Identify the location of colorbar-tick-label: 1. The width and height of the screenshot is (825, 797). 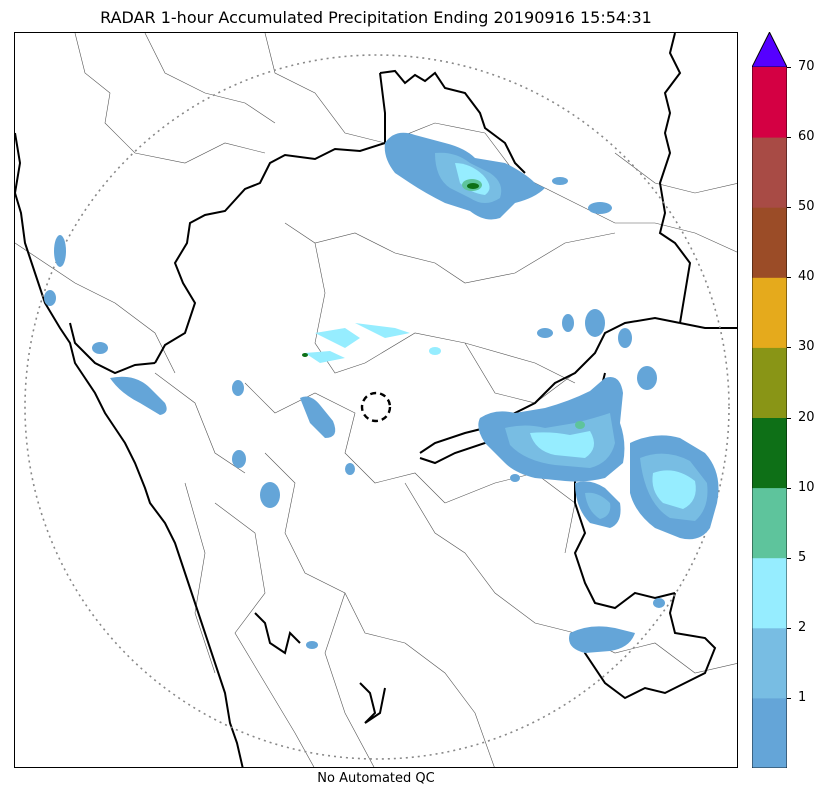
(802, 697).